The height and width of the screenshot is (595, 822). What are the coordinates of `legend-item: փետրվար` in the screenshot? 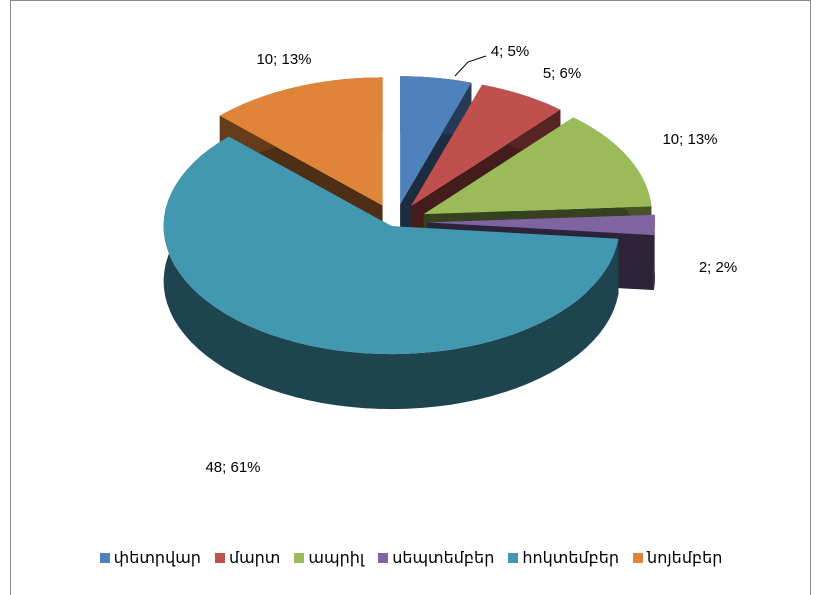 It's located at (150, 558).